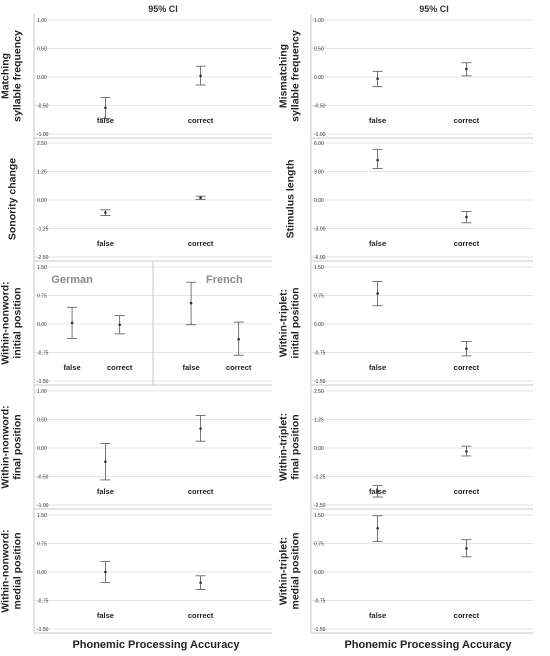 This screenshot has height=656, width=550. I want to click on y-axis-label: Mismatchingsyllable frequency, so click(289, 76).